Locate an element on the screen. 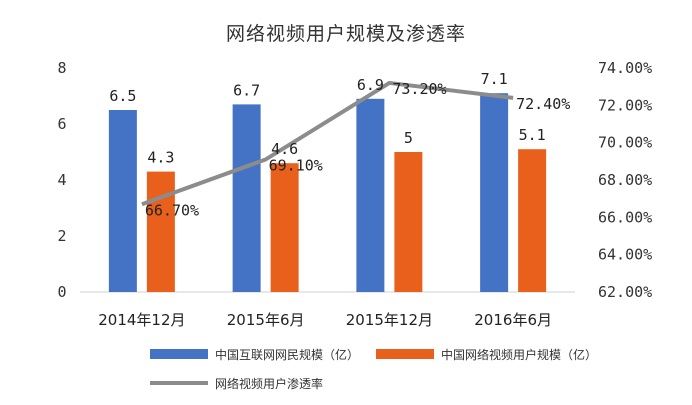 The width and height of the screenshot is (692, 405). y-right-tick-label: 64.00% is located at coordinates (625, 255).